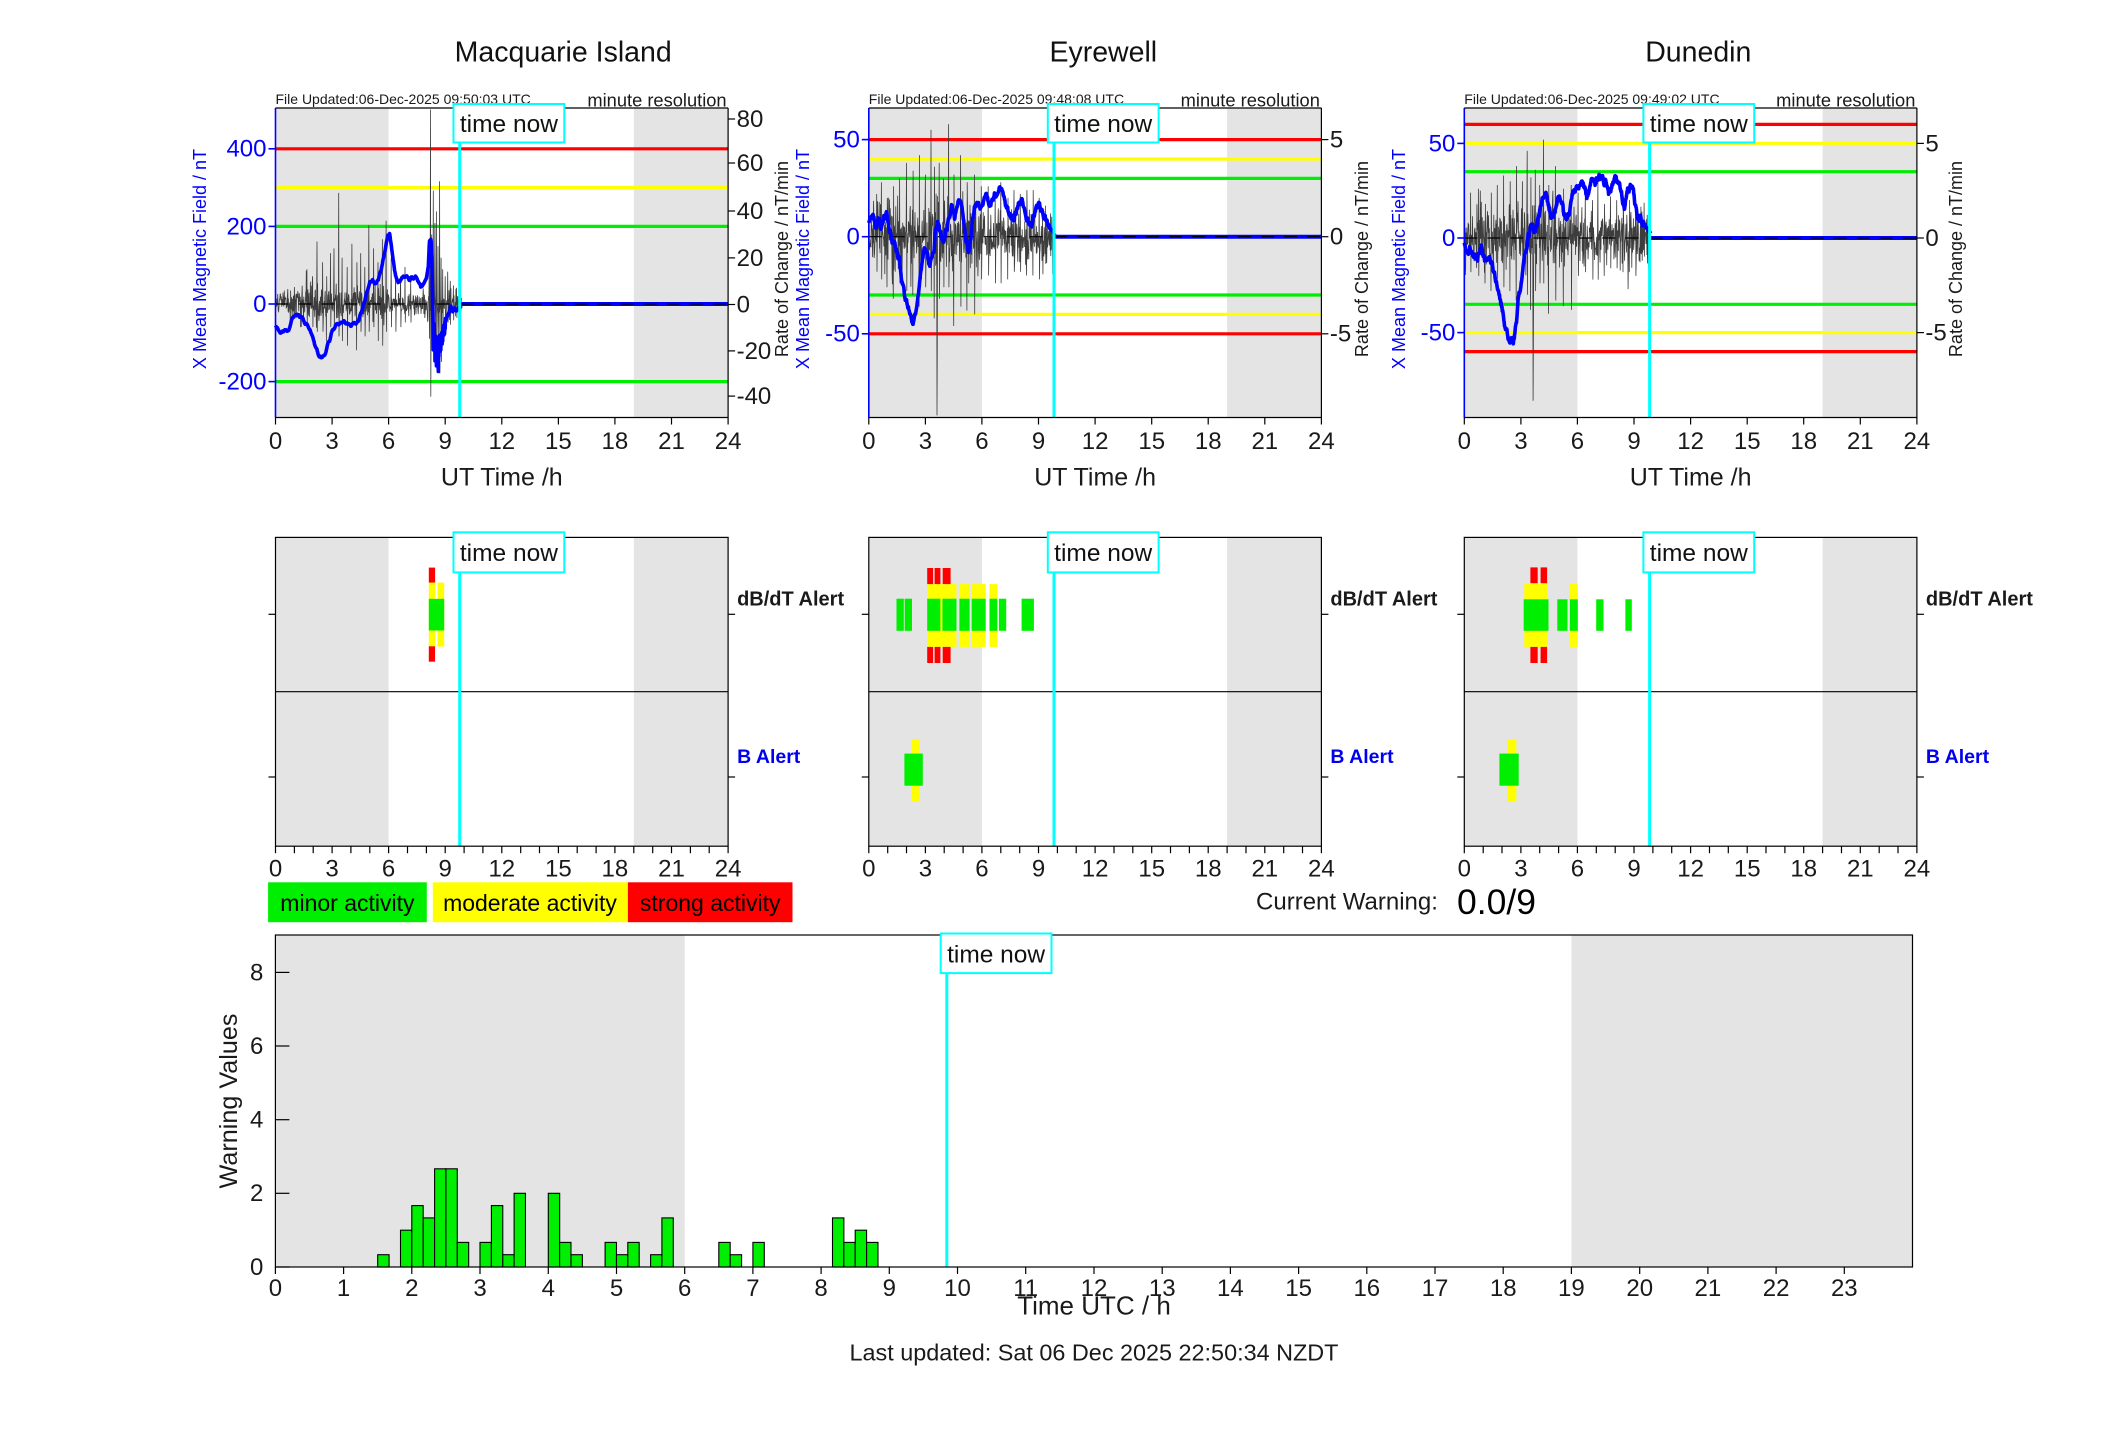  What do you see at coordinates (246, 226) in the screenshot?
I see `svg-text: 200` at bounding box center [246, 226].